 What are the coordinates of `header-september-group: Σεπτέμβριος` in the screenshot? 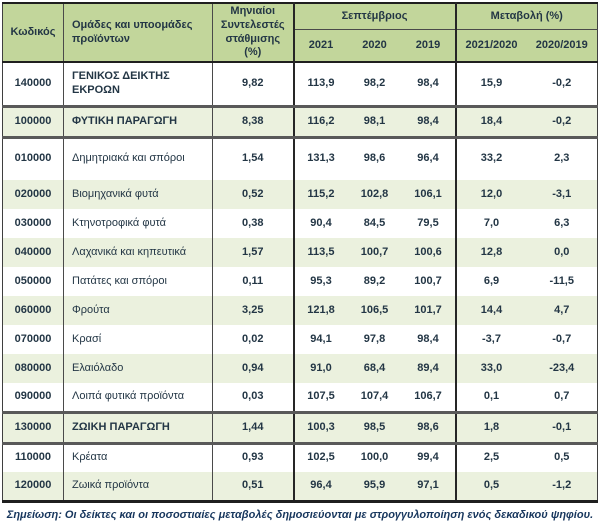 It's located at (375, 17).